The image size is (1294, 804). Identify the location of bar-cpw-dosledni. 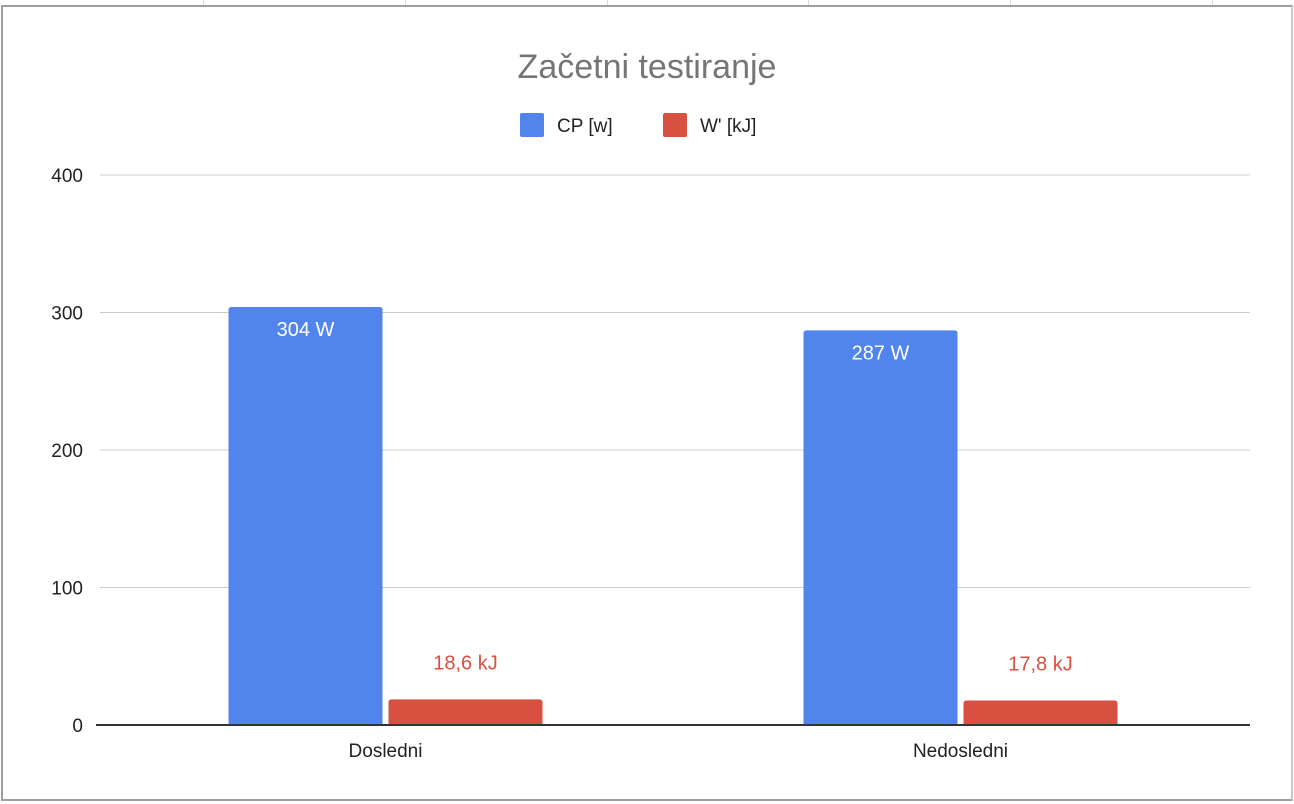
(305, 516).